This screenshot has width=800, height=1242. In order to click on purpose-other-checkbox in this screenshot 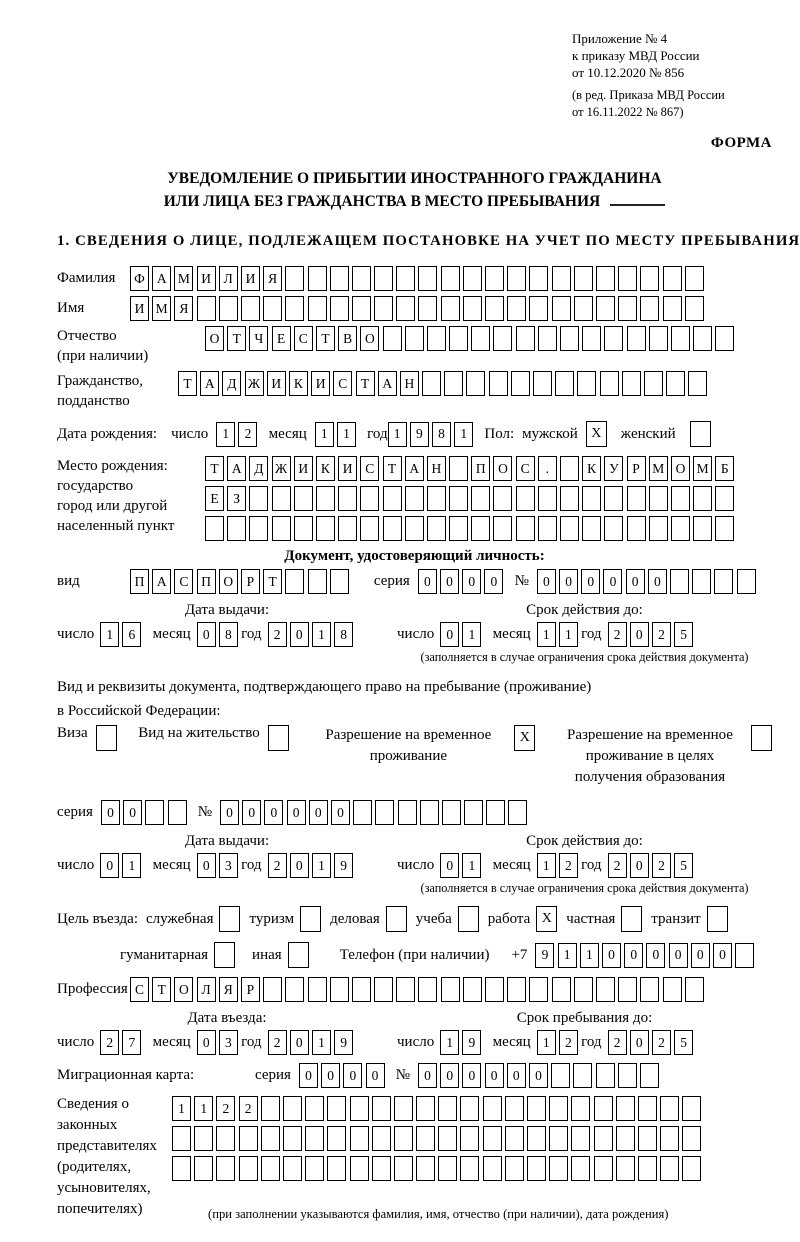, I will do `click(298, 955)`.